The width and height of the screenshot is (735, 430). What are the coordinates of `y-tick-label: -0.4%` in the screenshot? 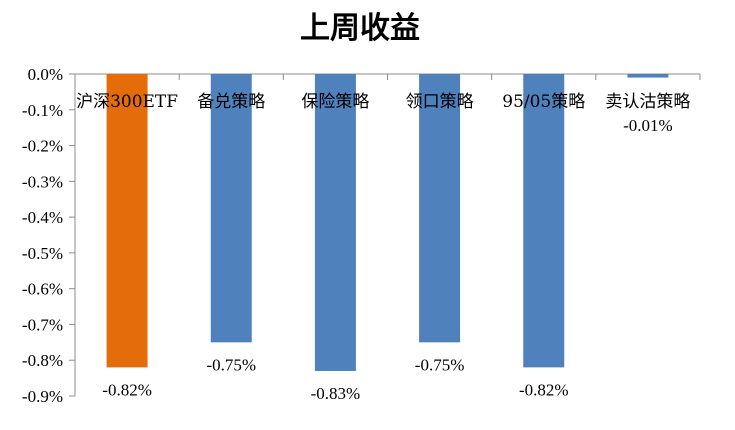 It's located at (42, 217).